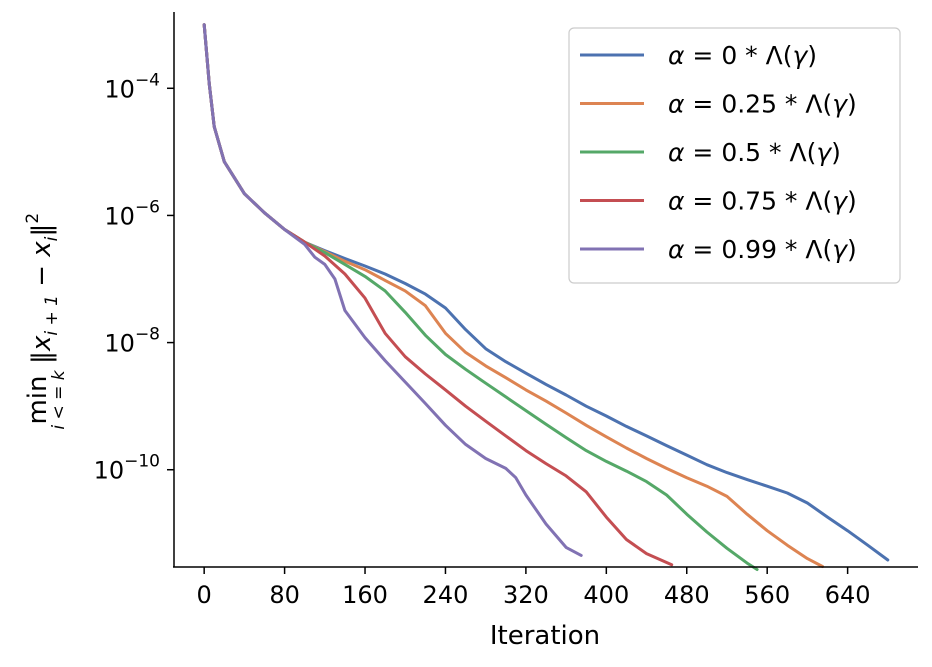  What do you see at coordinates (762, 201) in the screenshot?
I see `legend-label-3: α = 0.75 * Λ(γ)` at bounding box center [762, 201].